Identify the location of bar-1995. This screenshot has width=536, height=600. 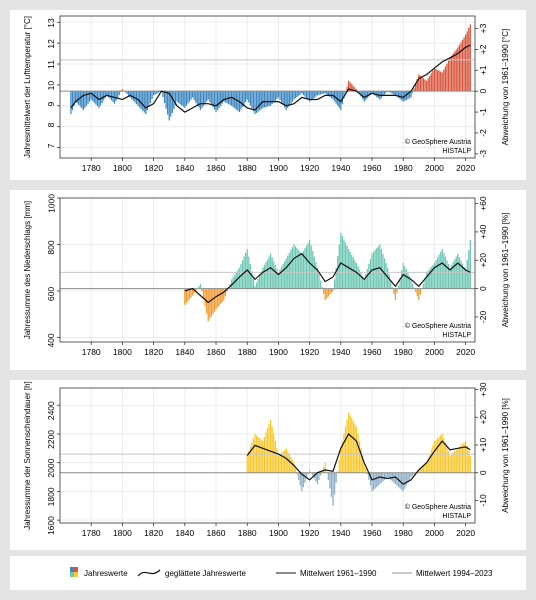
(427, 467).